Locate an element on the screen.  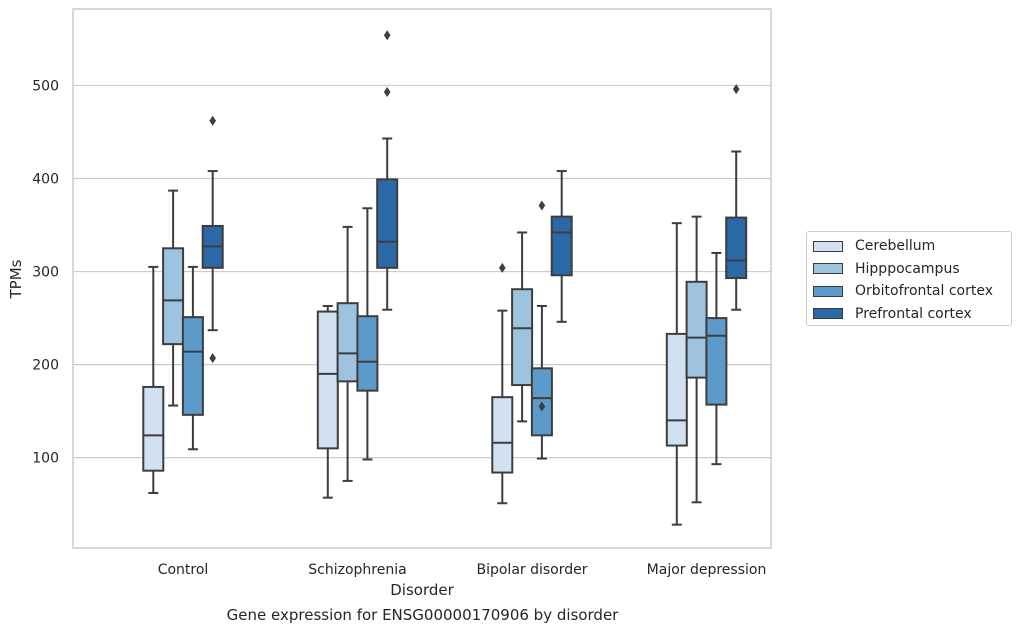
legend-item: Hipppocampus is located at coordinates (912, 269).